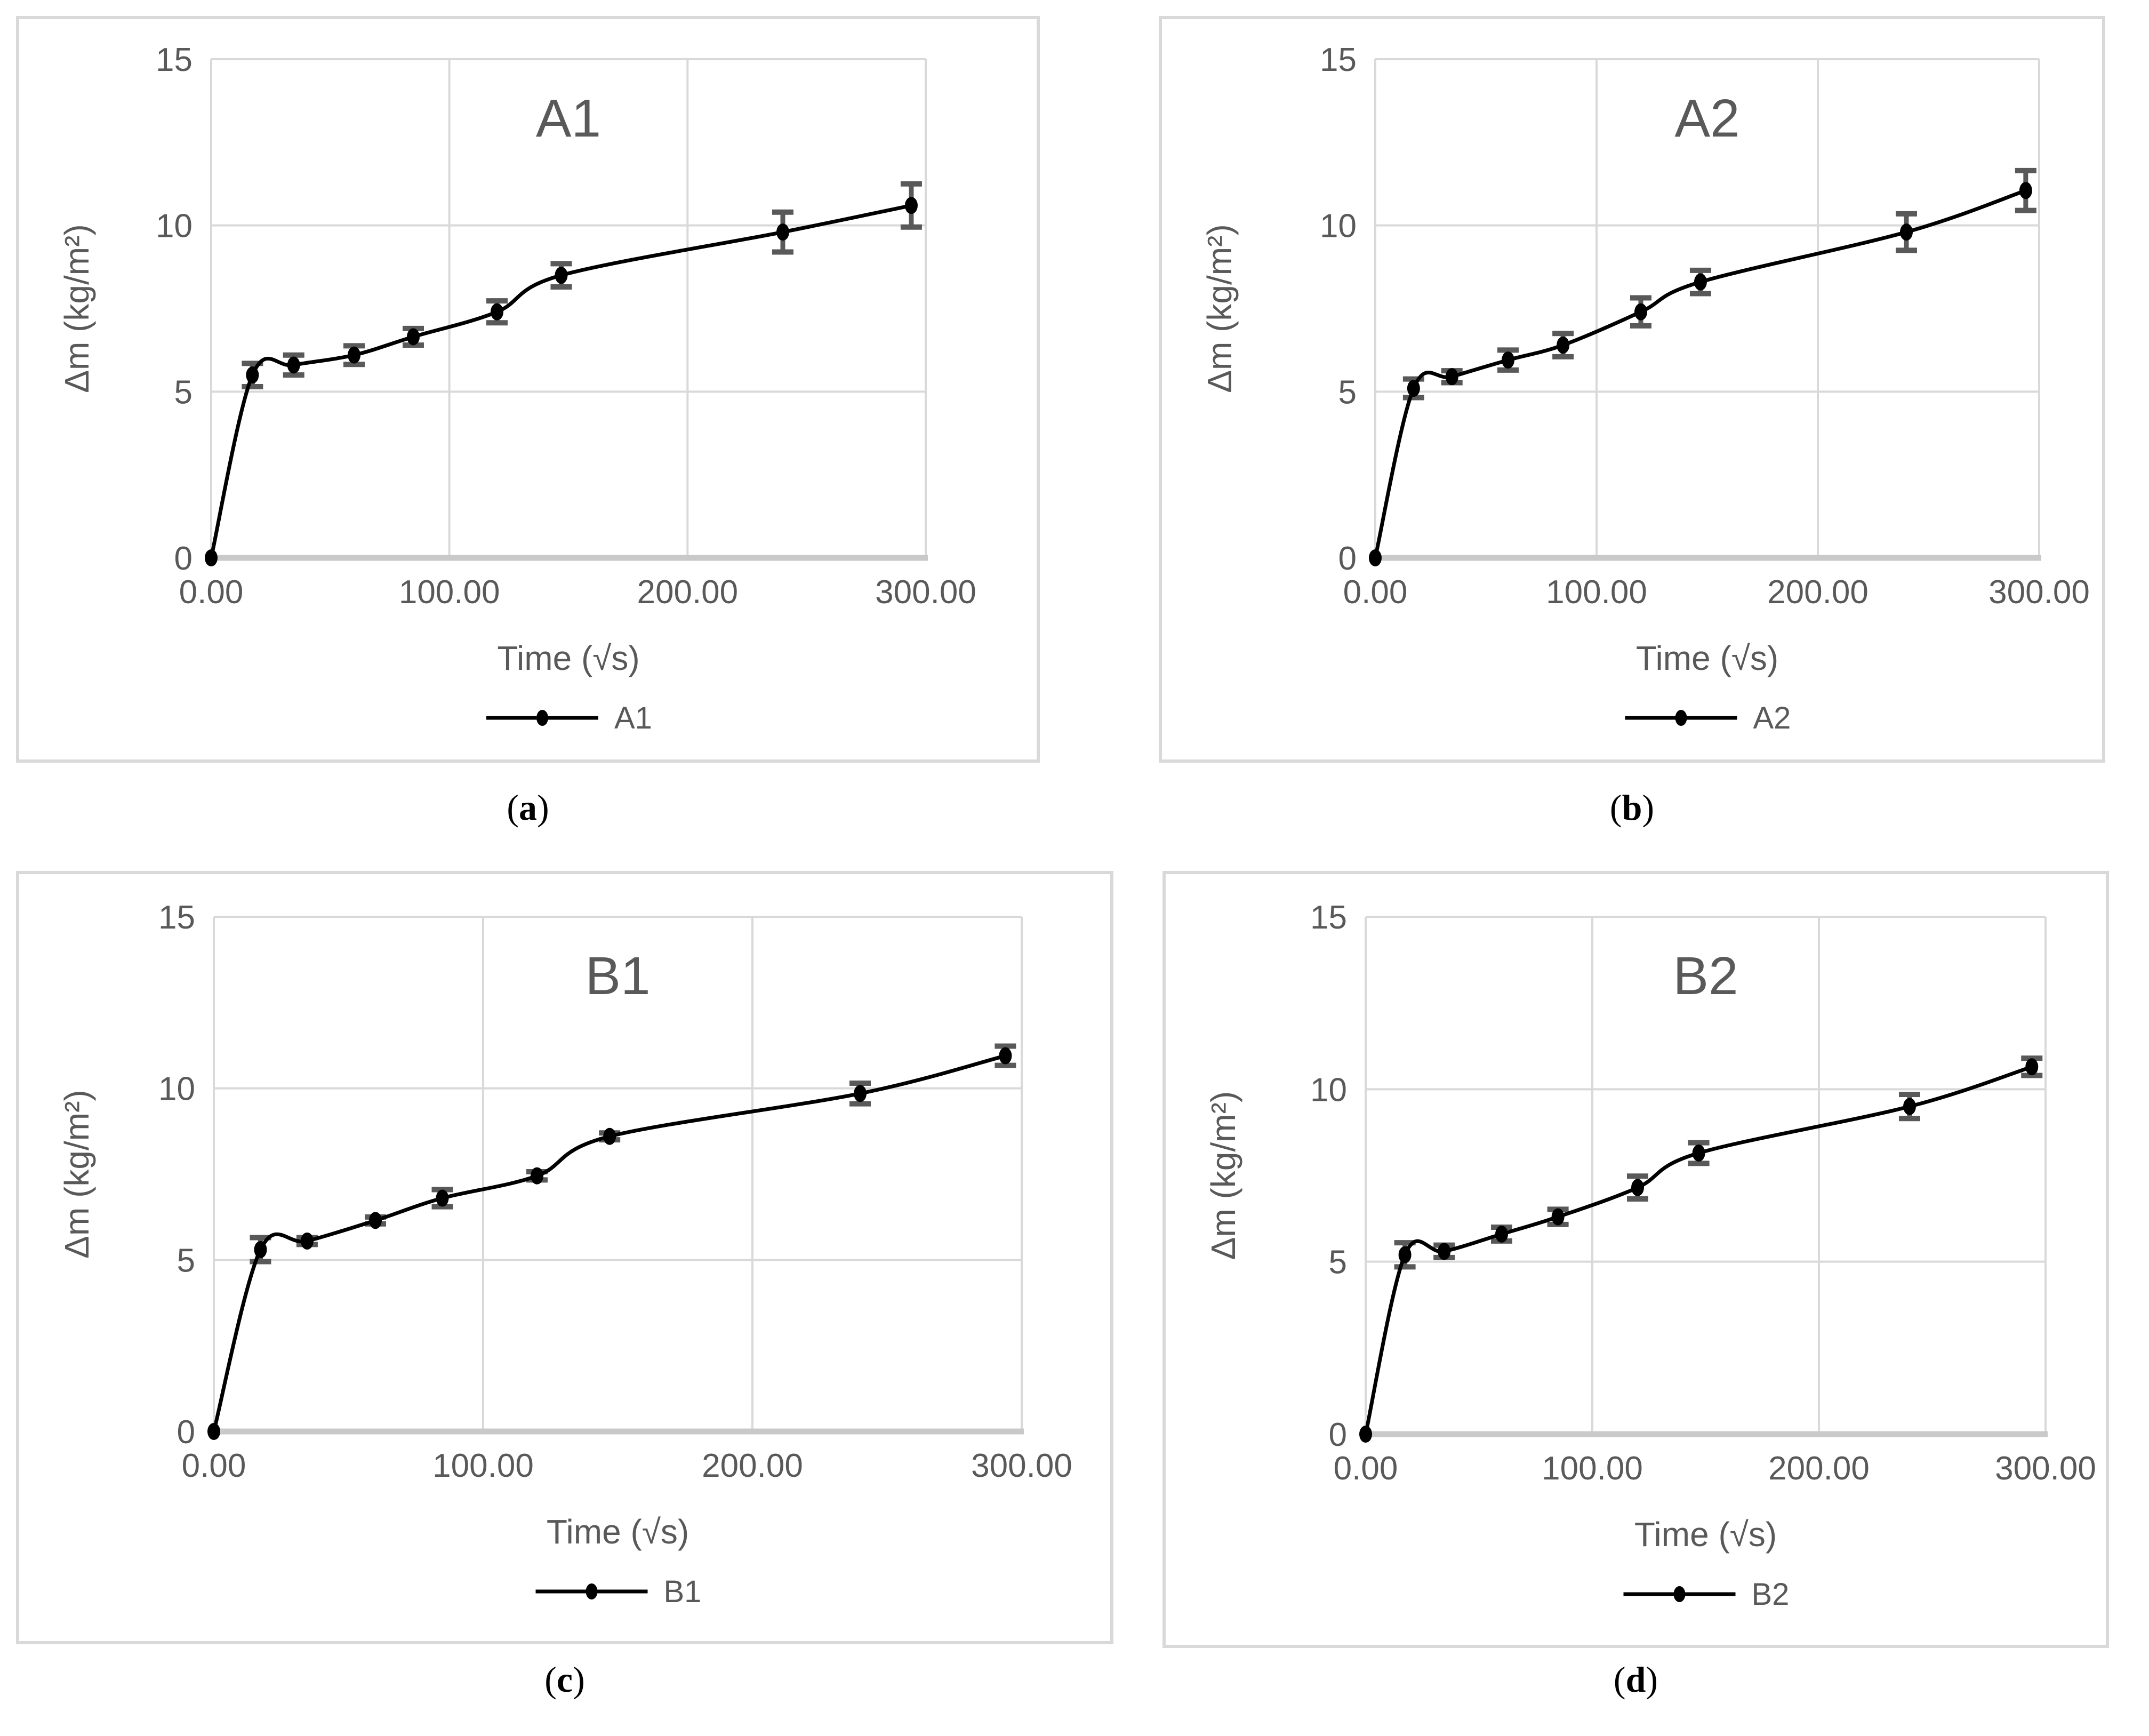 This screenshot has height=1736, width=2149. What do you see at coordinates (1772, 718) in the screenshot?
I see `legend-label: A2` at bounding box center [1772, 718].